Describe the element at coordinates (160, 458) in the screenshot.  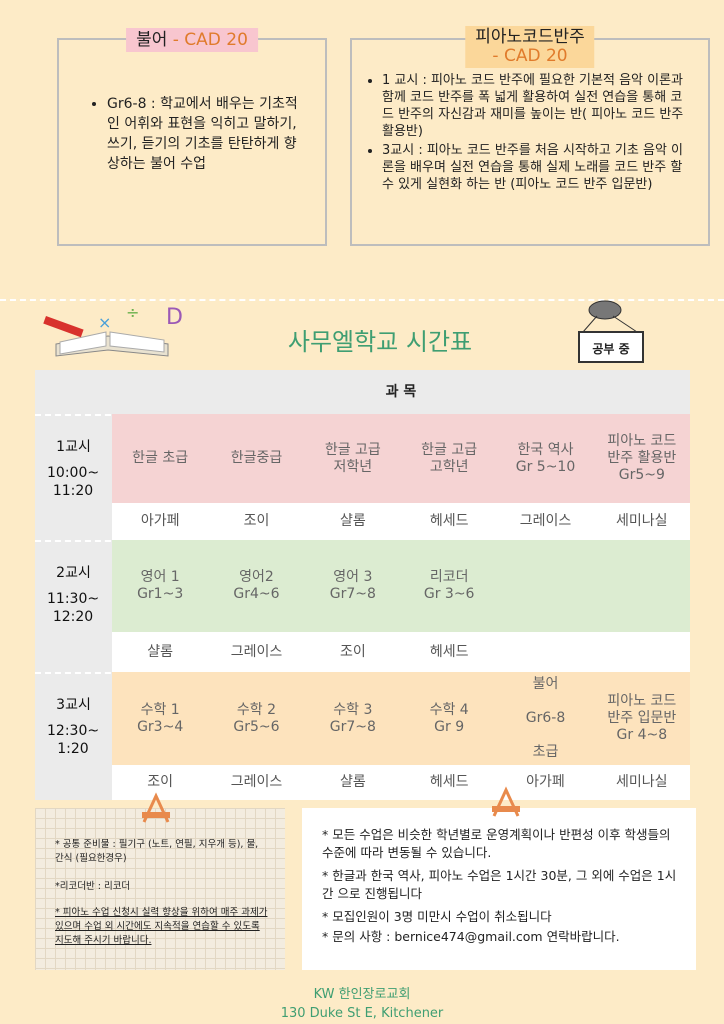
I see `class: 한글 초급` at that location.